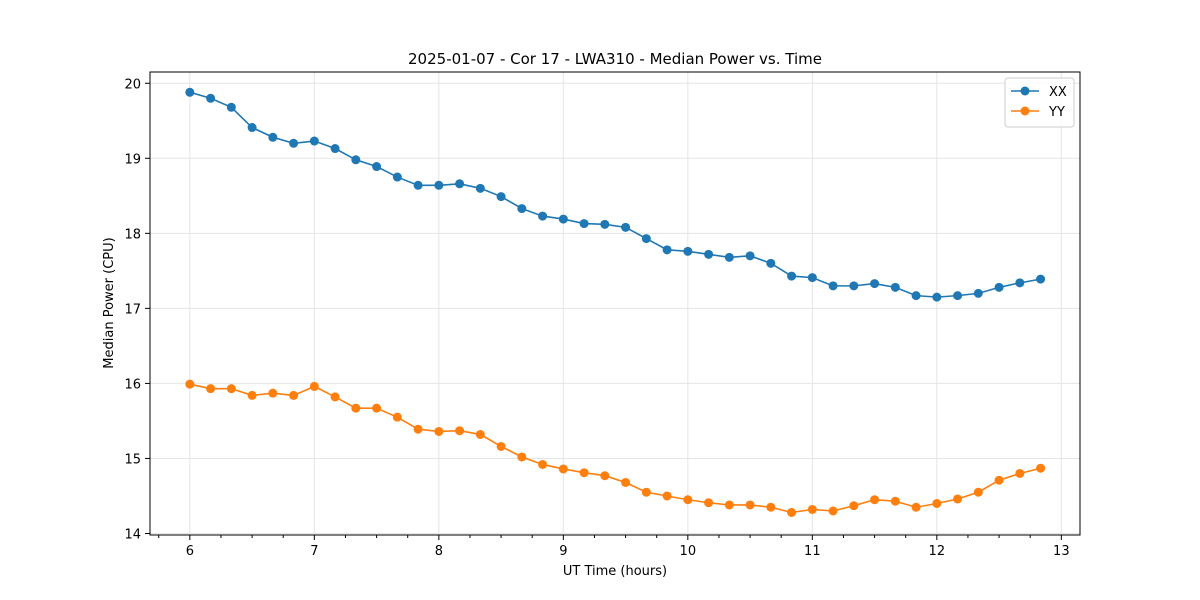 Image resolution: width=1200 pixels, height=600 pixels. I want to click on x-tick-label: 9, so click(563, 551).